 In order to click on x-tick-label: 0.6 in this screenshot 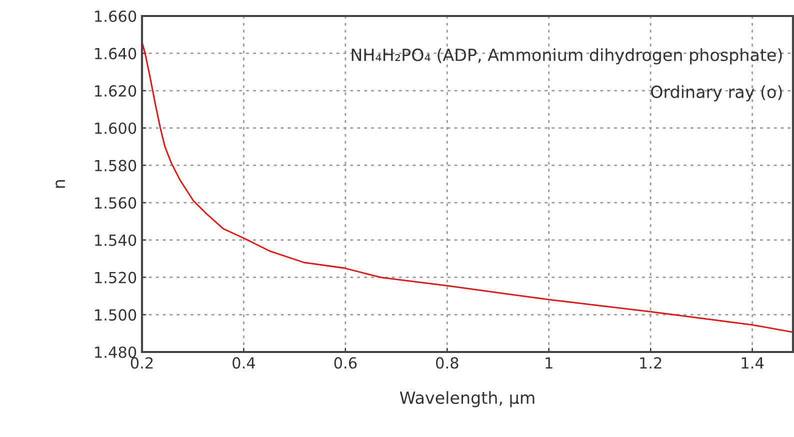, I will do `click(345, 363)`.